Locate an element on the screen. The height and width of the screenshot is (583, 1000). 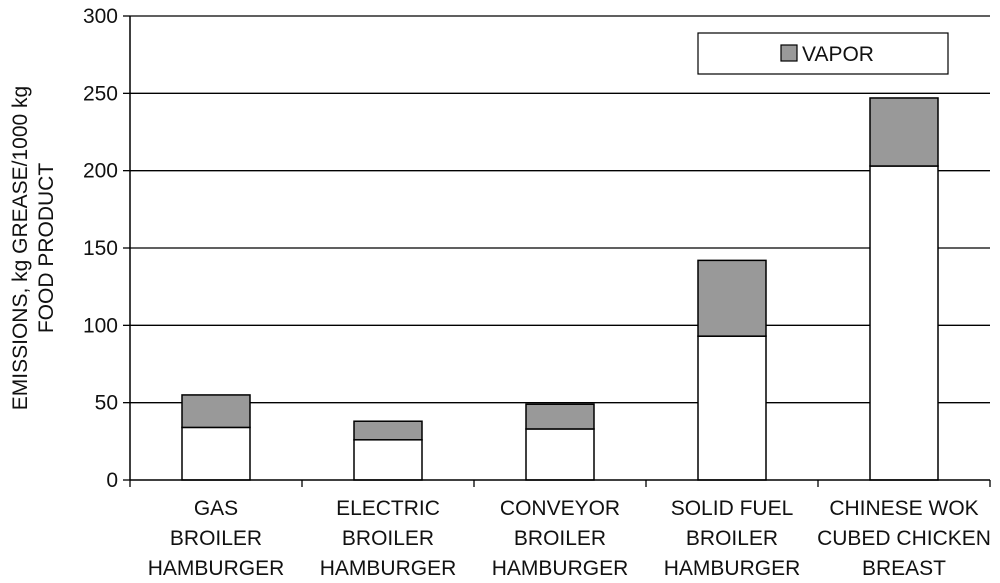
x-category-label-3-line-0: SOLID FUEL is located at coordinates (732, 508).